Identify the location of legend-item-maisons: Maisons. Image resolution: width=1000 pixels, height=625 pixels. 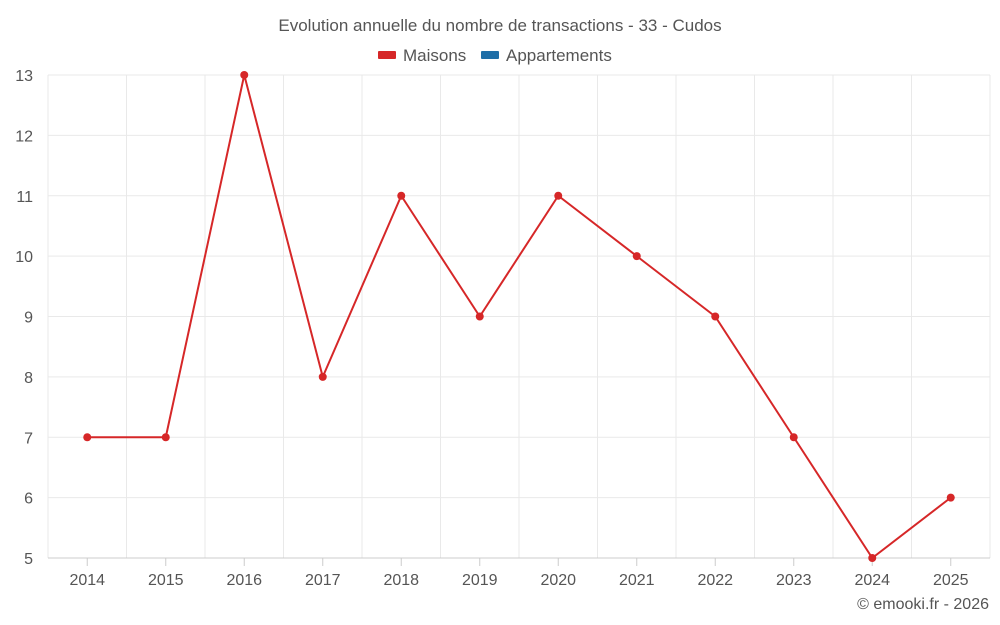
(422, 55).